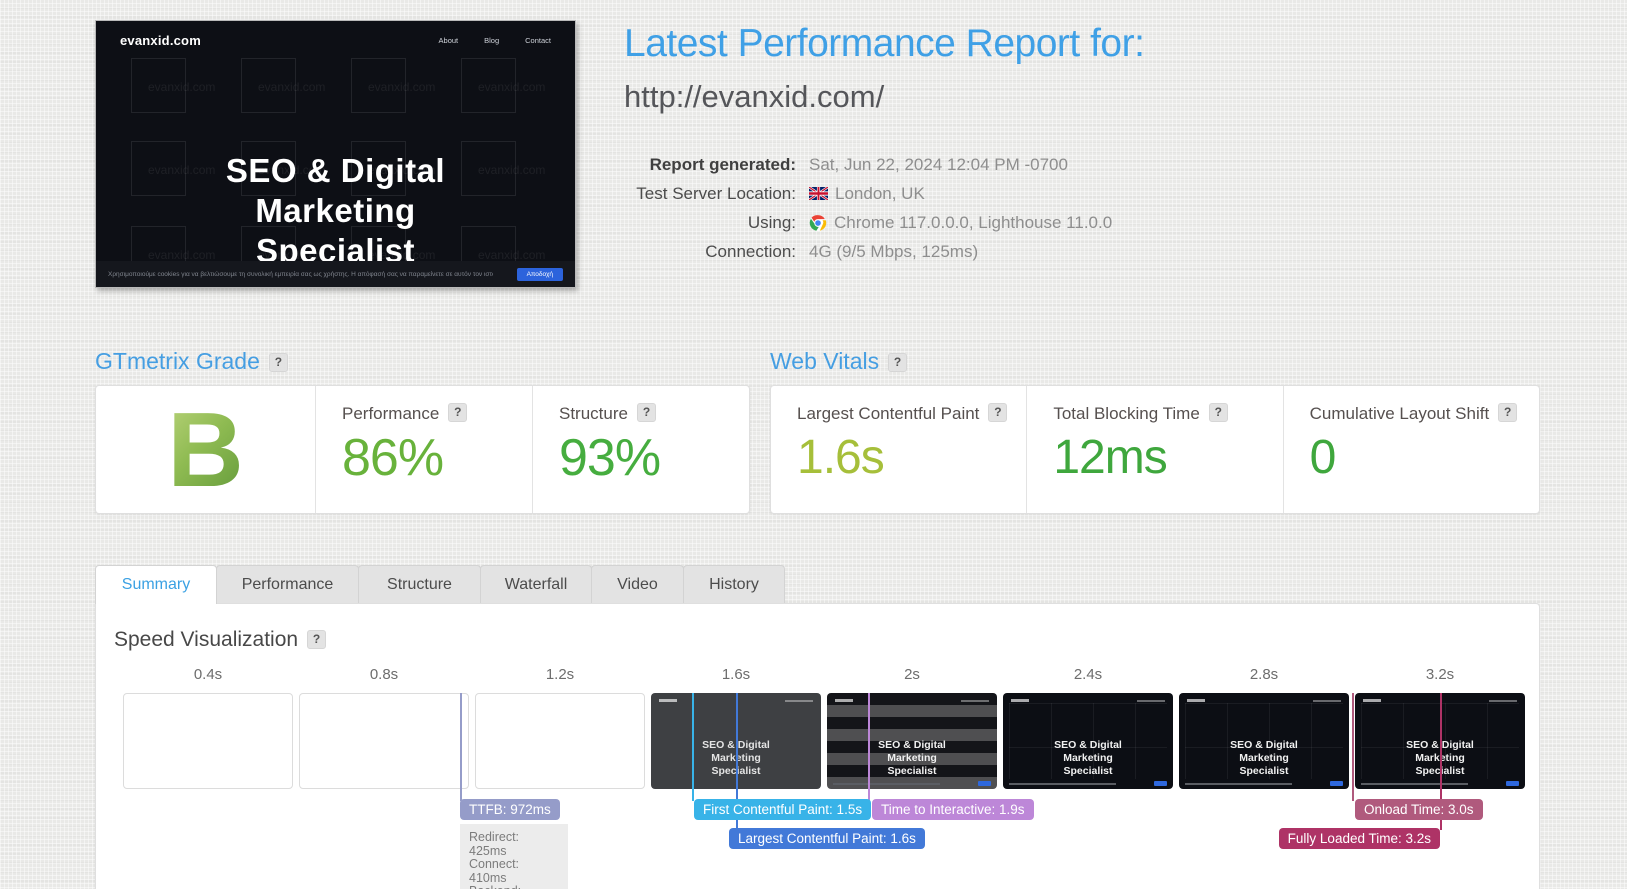  What do you see at coordinates (494, 871) in the screenshot?
I see `ttfb-connect: Connect: 410ms` at bounding box center [494, 871].